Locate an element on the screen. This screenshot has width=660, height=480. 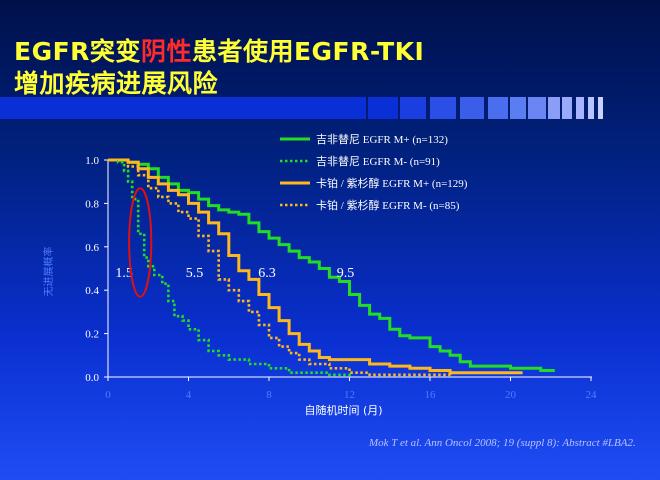
legend-label: 吉非替尼 EGFR M- (n=91) is located at coordinates (378, 161).